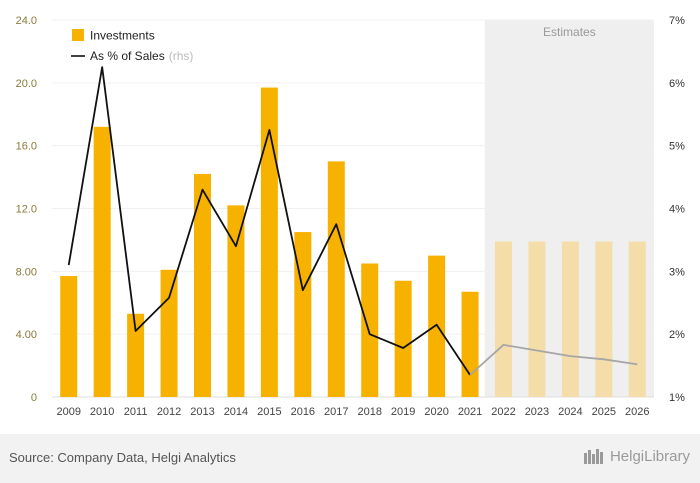  What do you see at coordinates (336, 412) in the screenshot?
I see `x-tick-label-2017: 2017` at bounding box center [336, 412].